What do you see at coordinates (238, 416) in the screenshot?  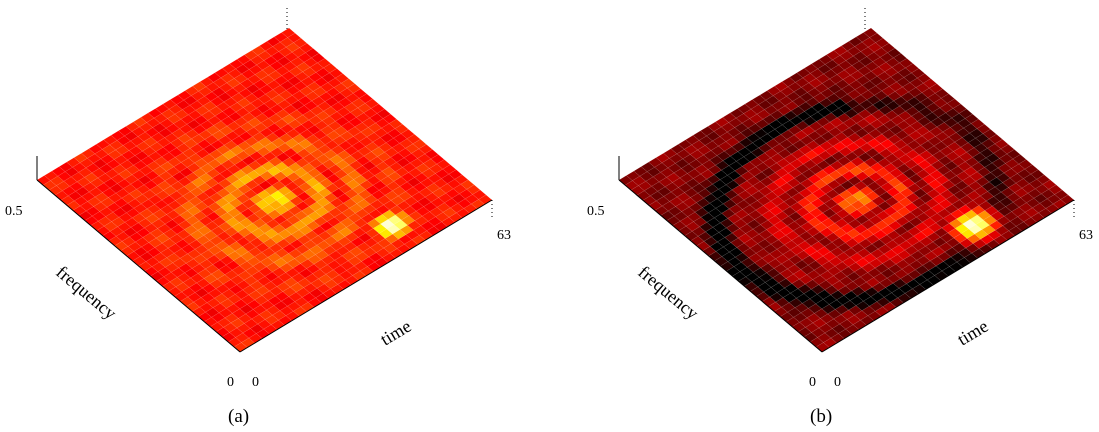 I see `panel-label-a: (a)` at bounding box center [238, 416].